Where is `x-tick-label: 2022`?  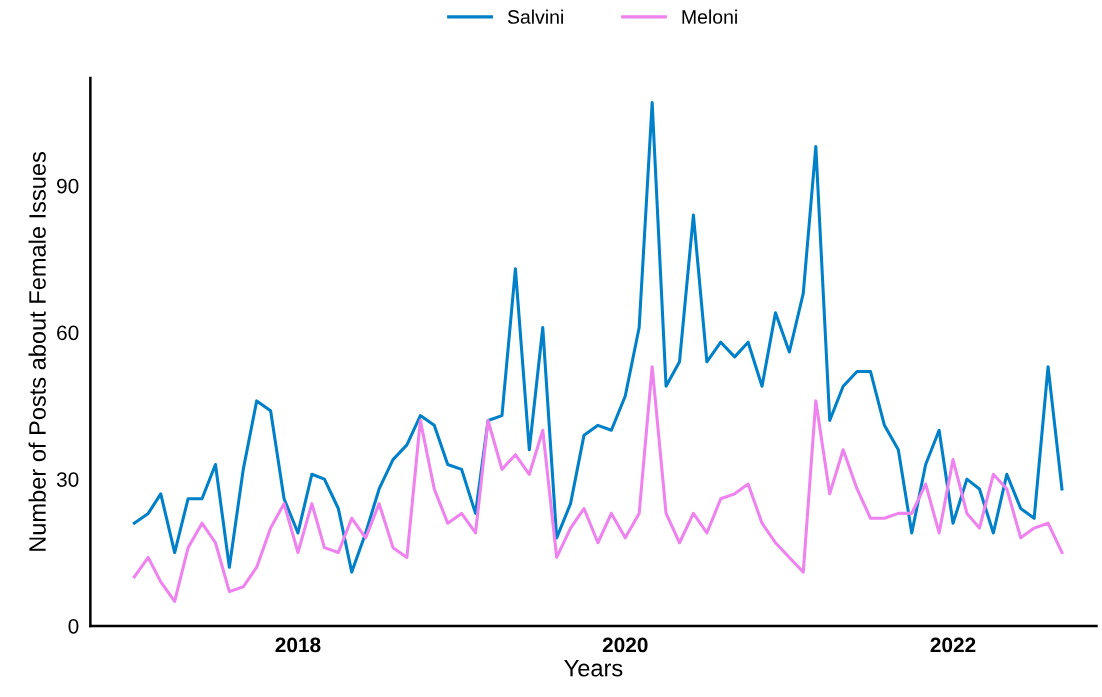 x-tick-label: 2022 is located at coordinates (953, 645).